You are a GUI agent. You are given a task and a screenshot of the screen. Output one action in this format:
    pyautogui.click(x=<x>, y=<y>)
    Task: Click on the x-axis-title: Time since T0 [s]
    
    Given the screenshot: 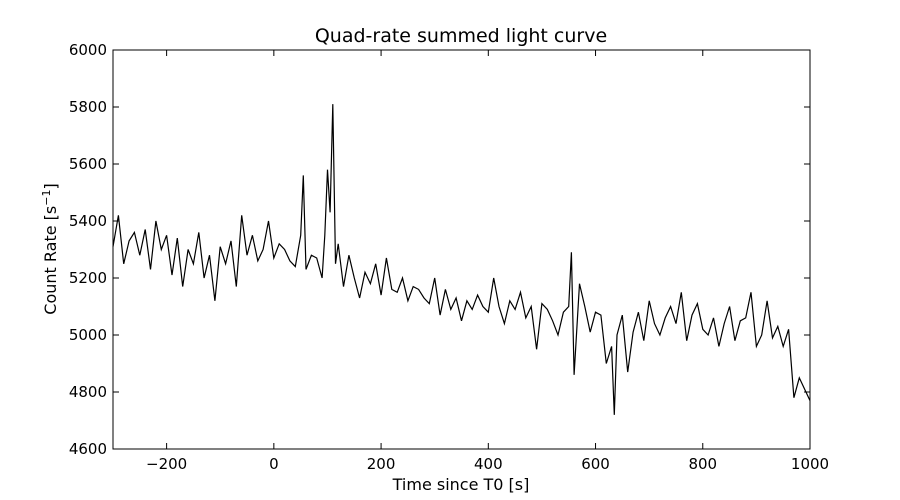 What is the action you would take?
    pyautogui.click(x=461, y=484)
    